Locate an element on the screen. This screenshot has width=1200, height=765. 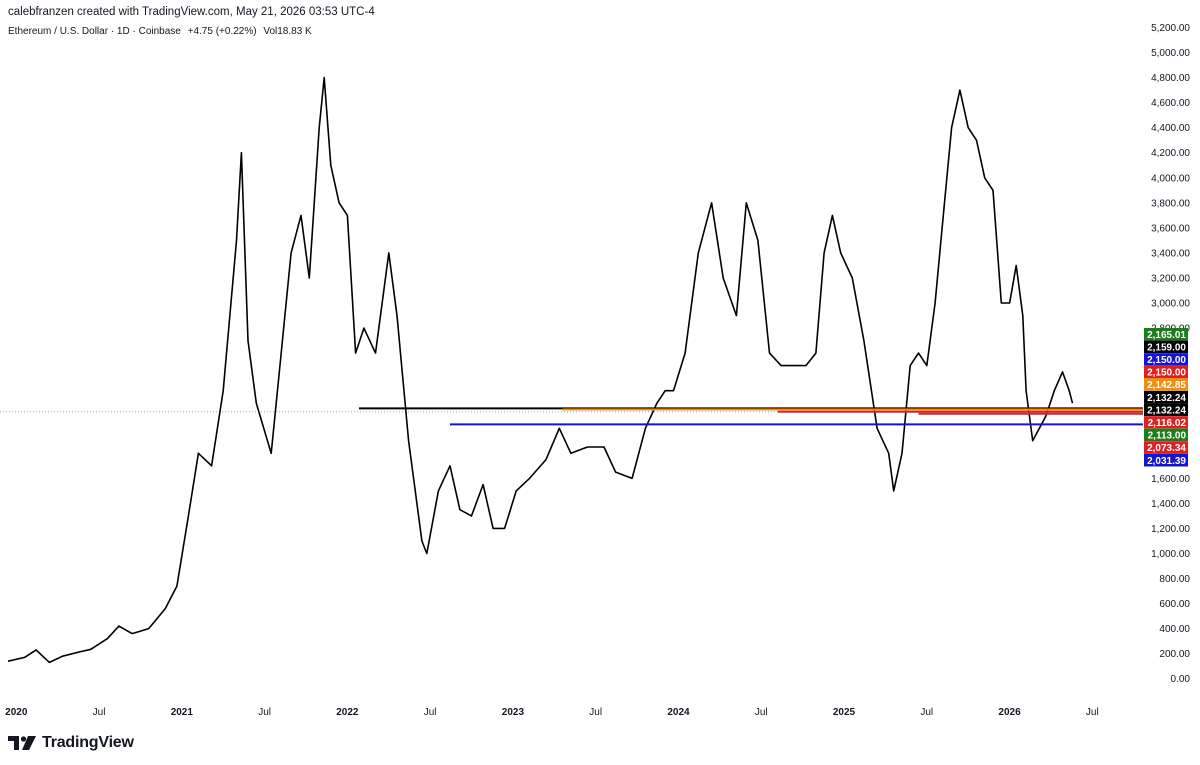
price-tick-label: 1,200.00 is located at coordinates (1170, 529).